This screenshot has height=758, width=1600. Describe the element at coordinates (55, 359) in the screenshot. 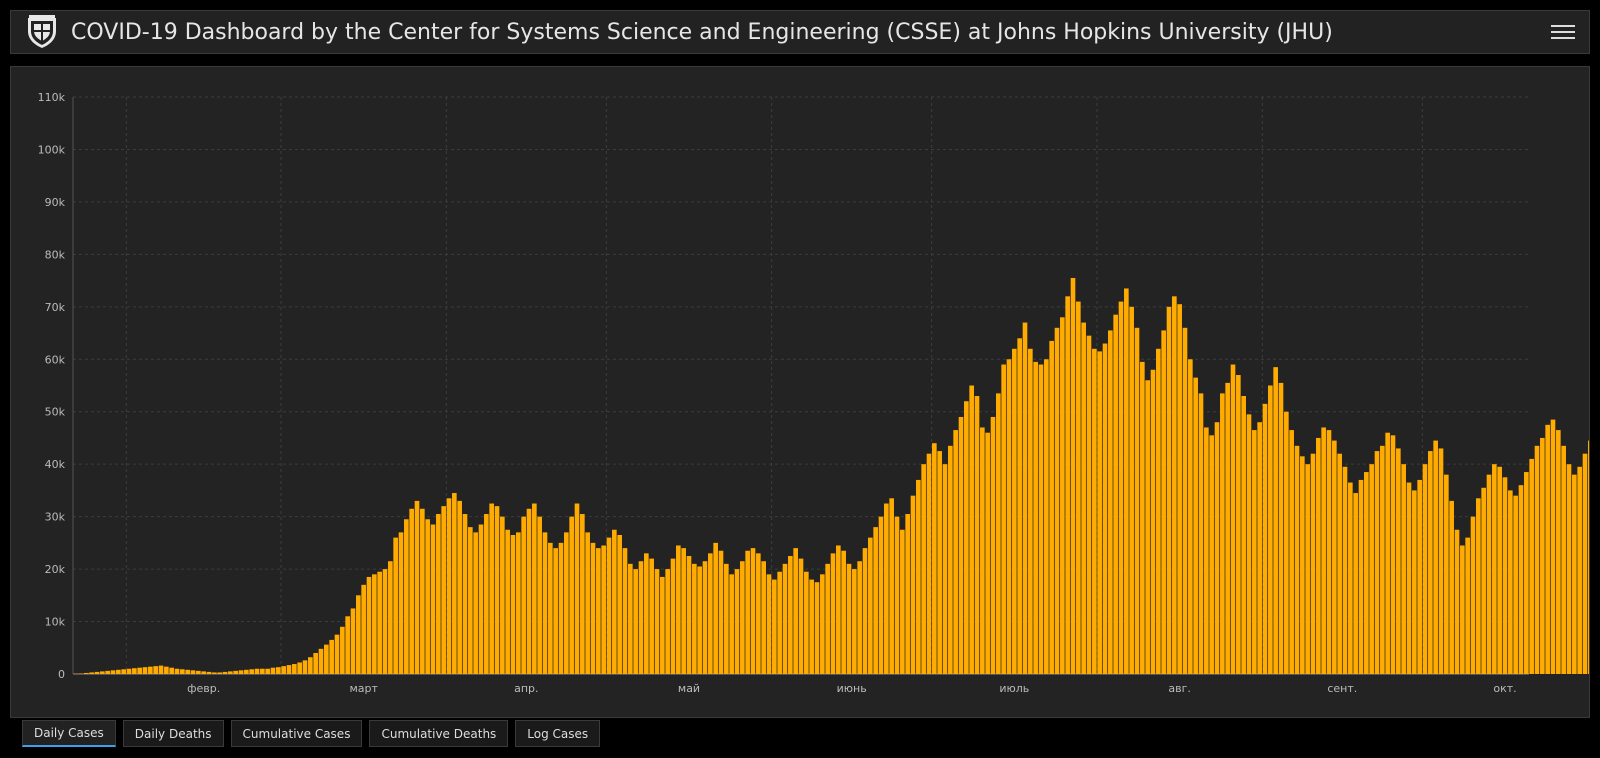

I see `y-tick-label: 60k` at that location.